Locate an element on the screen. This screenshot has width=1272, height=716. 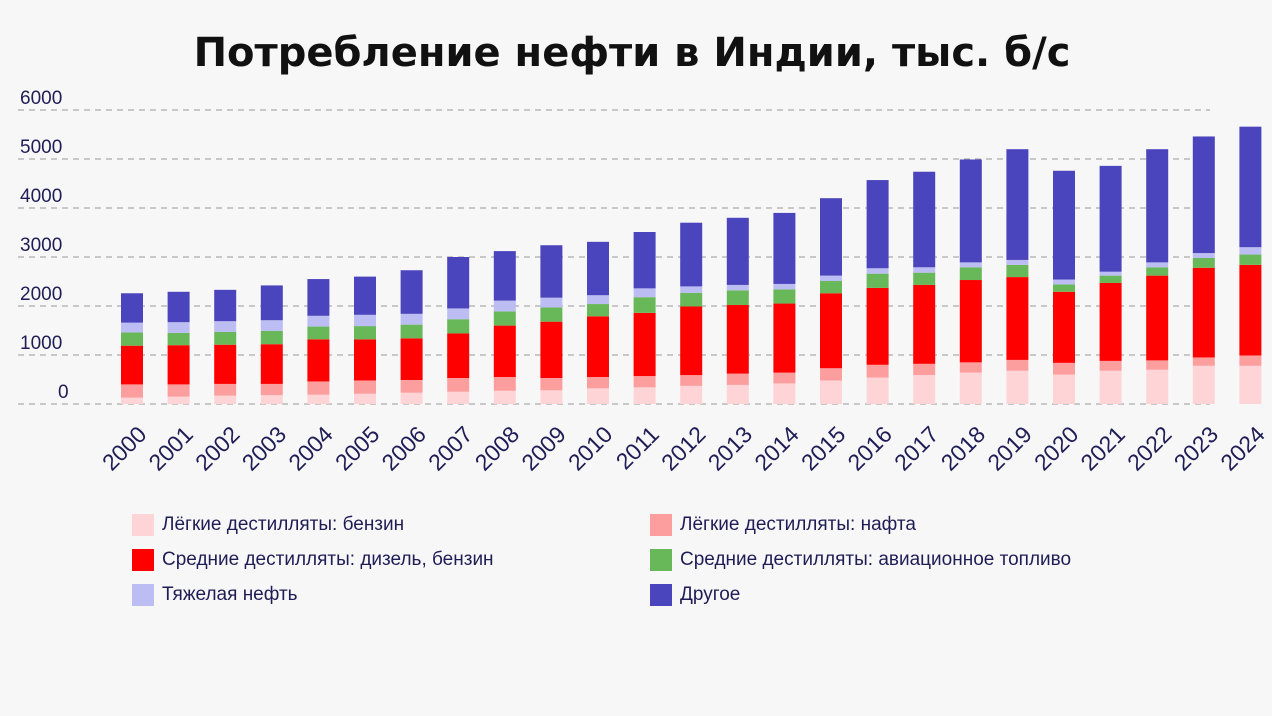
x-tick-label: 2023 is located at coordinates (1196, 448).